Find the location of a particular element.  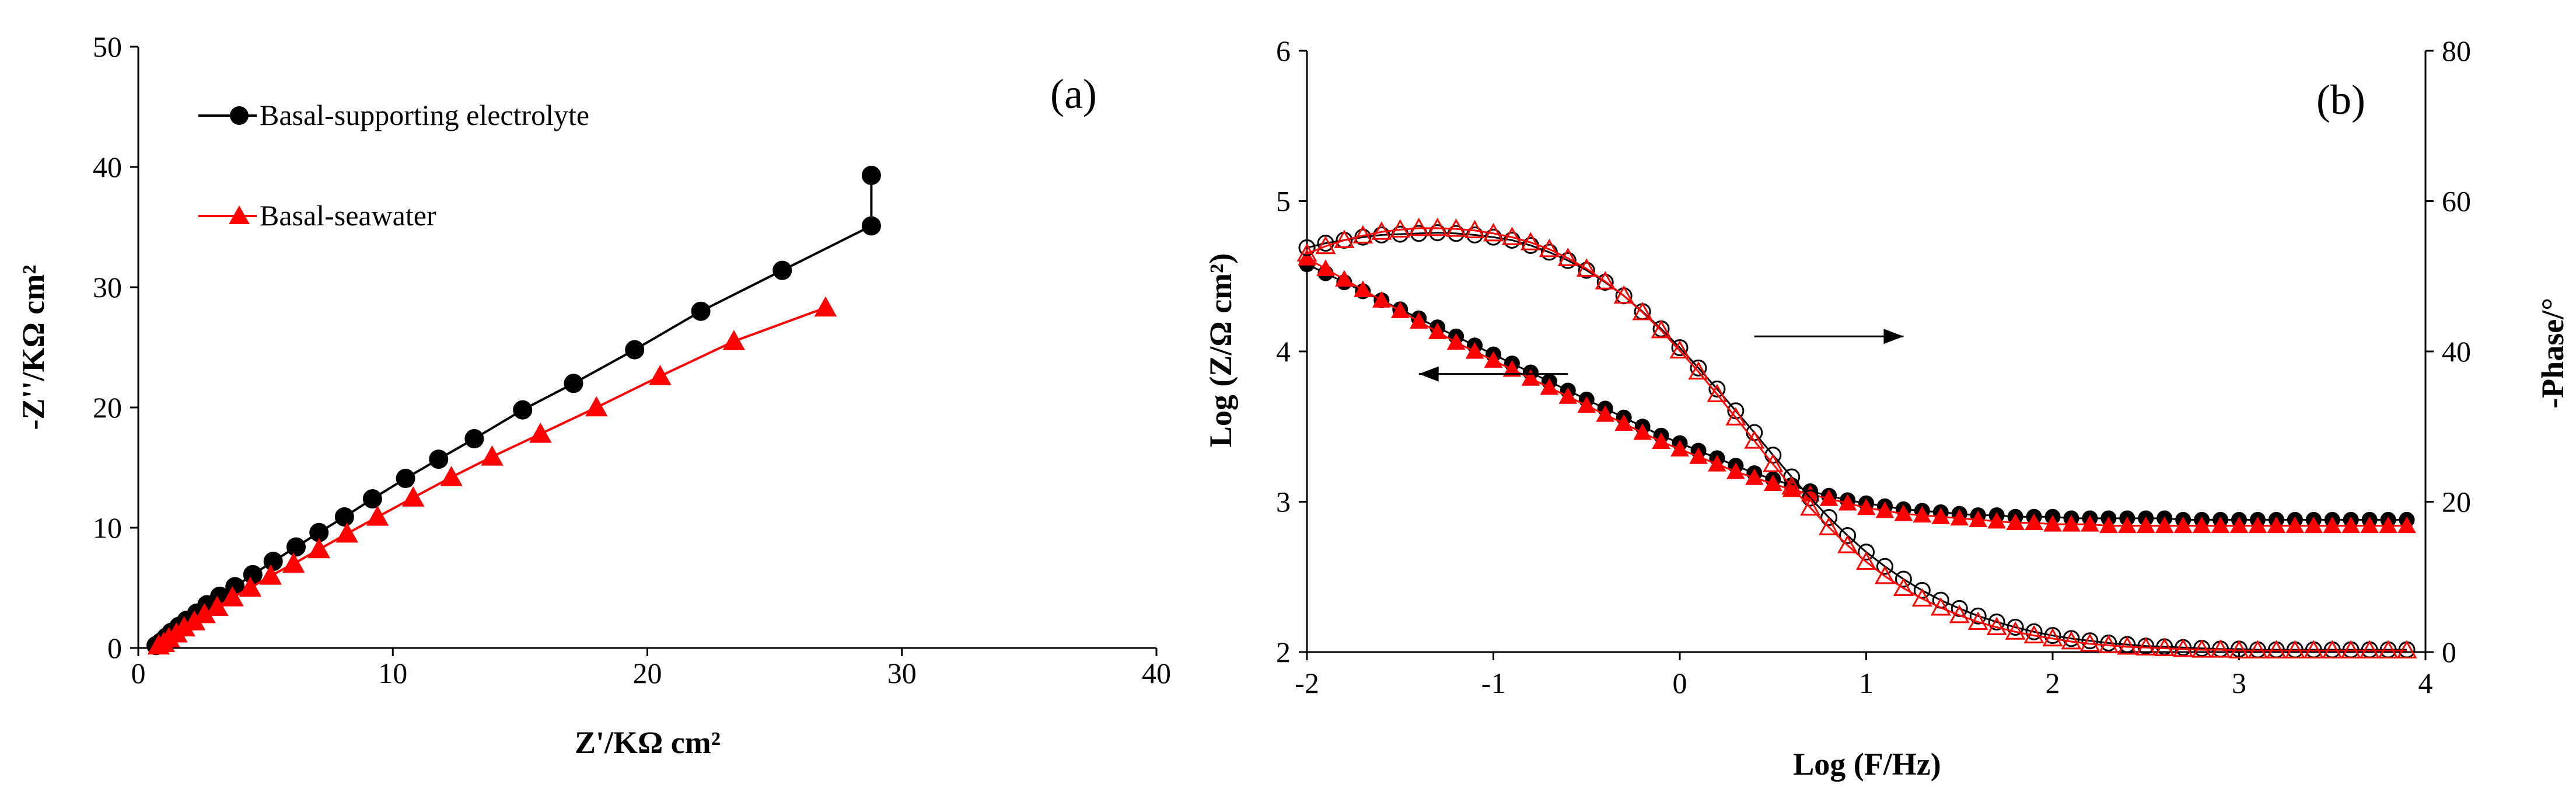

chart-b-y2-label: -Phase/° is located at coordinates (2552, 353).